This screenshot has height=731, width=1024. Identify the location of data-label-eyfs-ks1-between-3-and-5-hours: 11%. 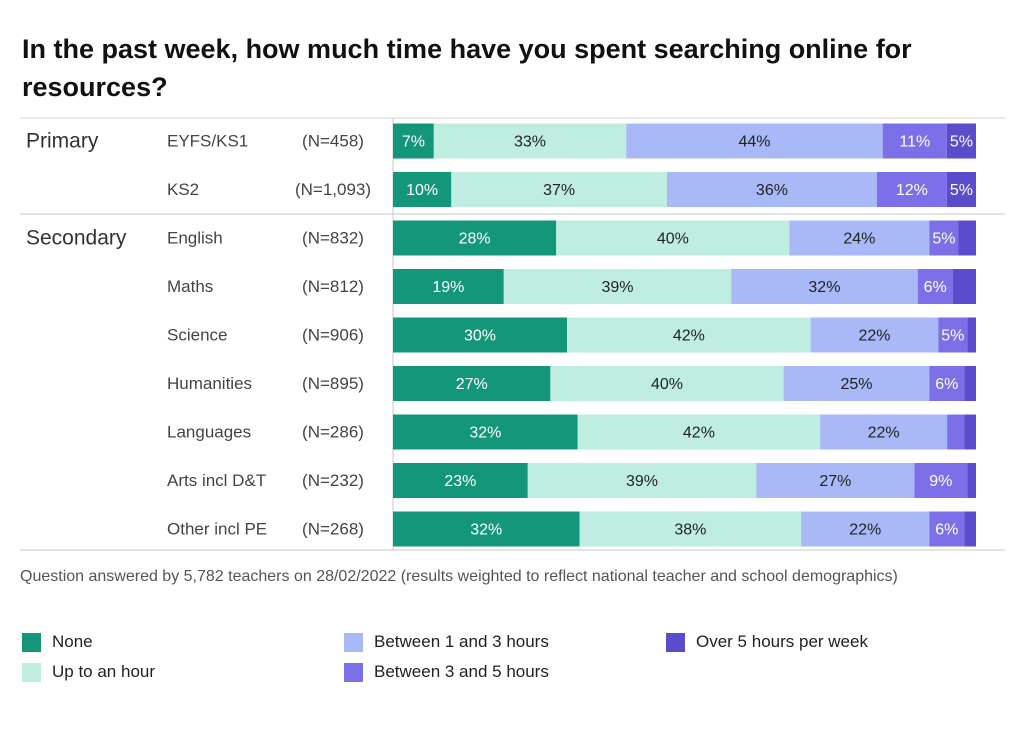
(914, 142).